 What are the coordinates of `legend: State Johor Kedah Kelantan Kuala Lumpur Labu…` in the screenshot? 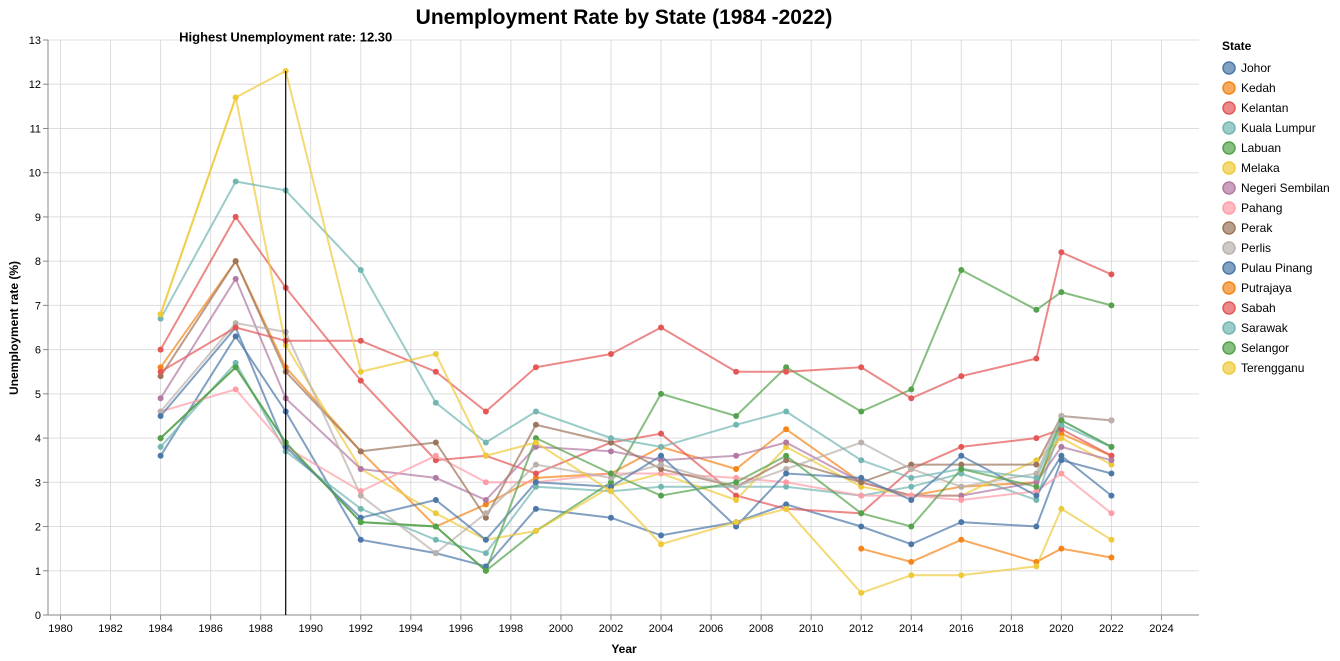 It's located at (1276, 207).